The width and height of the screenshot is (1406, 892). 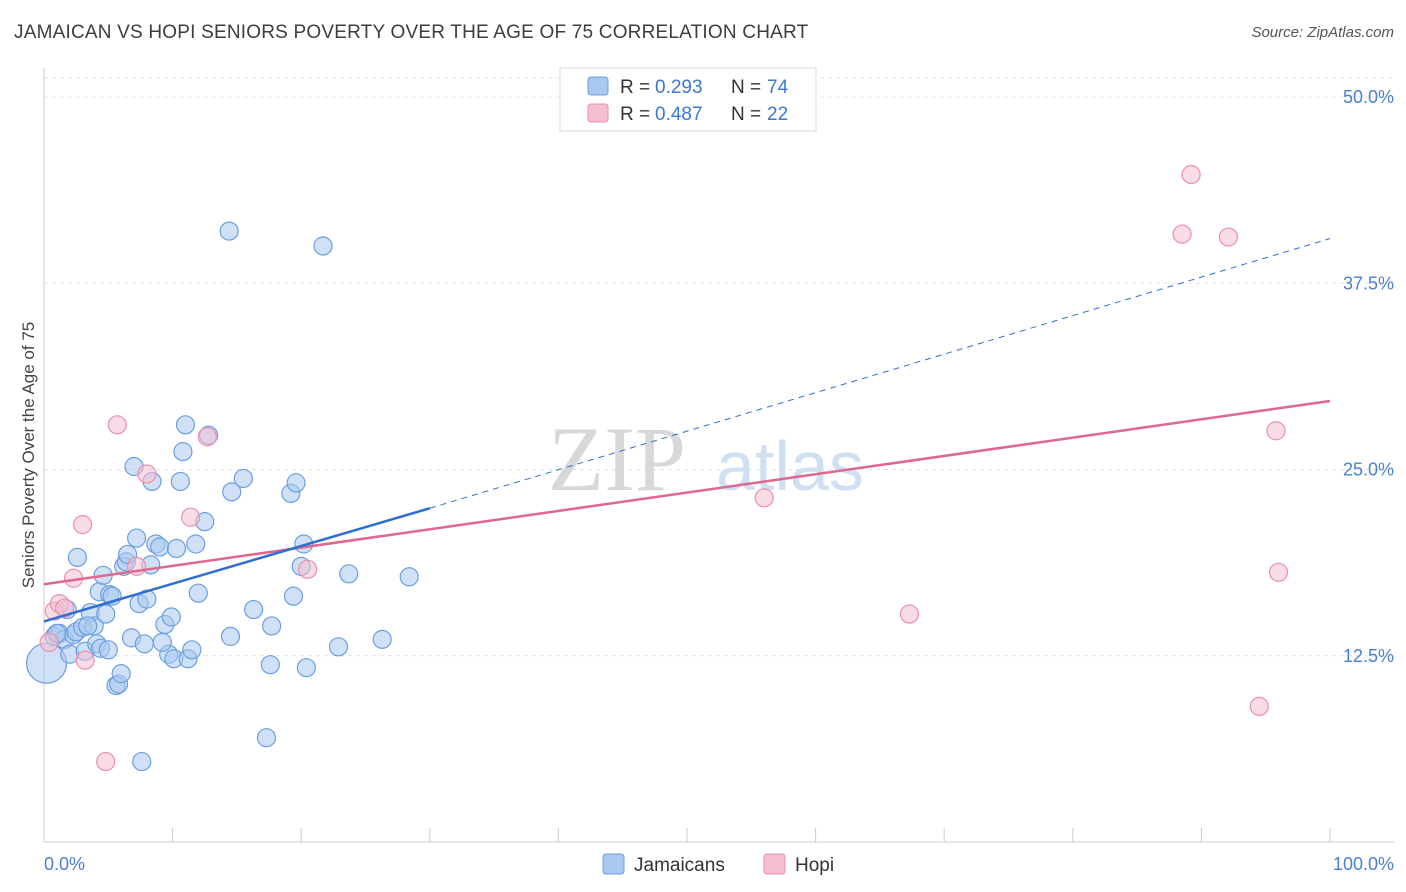 I want to click on bottom-legend-swatch-jamaicans, so click(x=613, y=864).